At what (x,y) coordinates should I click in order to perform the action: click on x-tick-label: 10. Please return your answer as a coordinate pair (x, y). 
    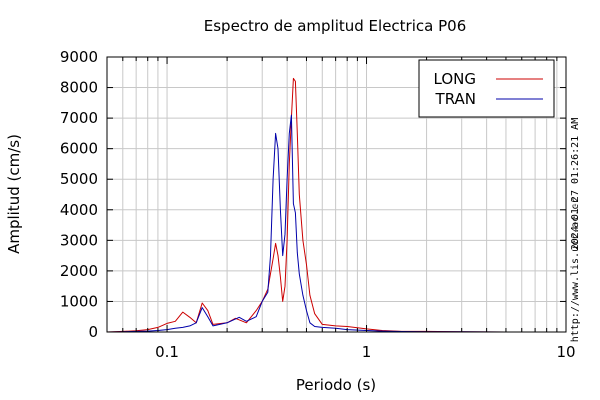
    Looking at the image, I should click on (565, 352).